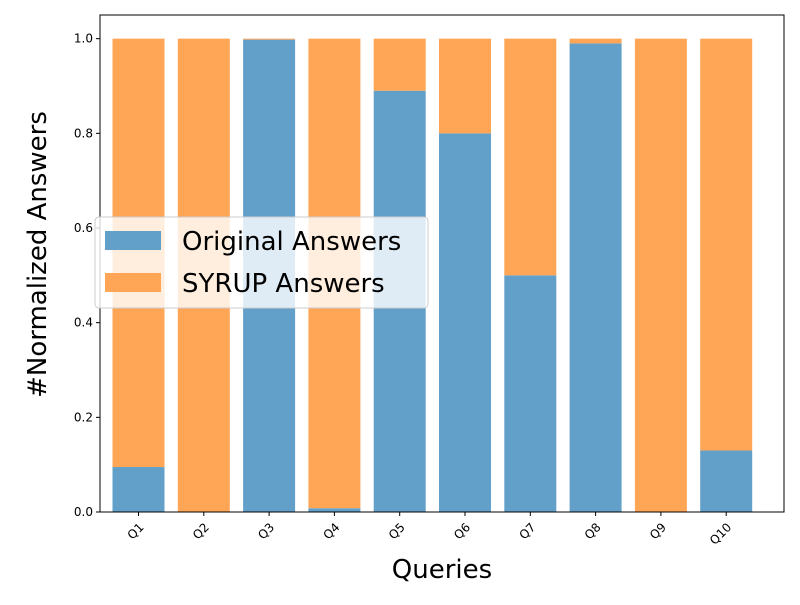 This screenshot has height=605, width=800. I want to click on bar-syrup-q6, so click(465, 86).